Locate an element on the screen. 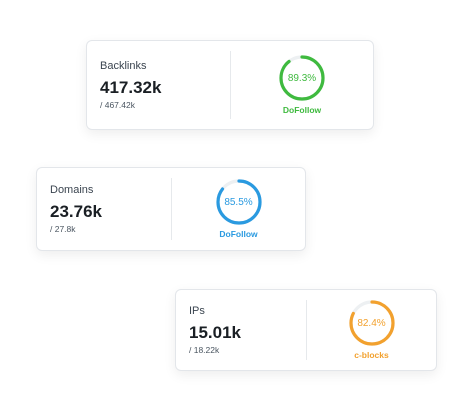 The width and height of the screenshot is (474, 416). domains-card: Domains 23.76k / 27.8k 85.5% DoFollow is located at coordinates (171, 209).